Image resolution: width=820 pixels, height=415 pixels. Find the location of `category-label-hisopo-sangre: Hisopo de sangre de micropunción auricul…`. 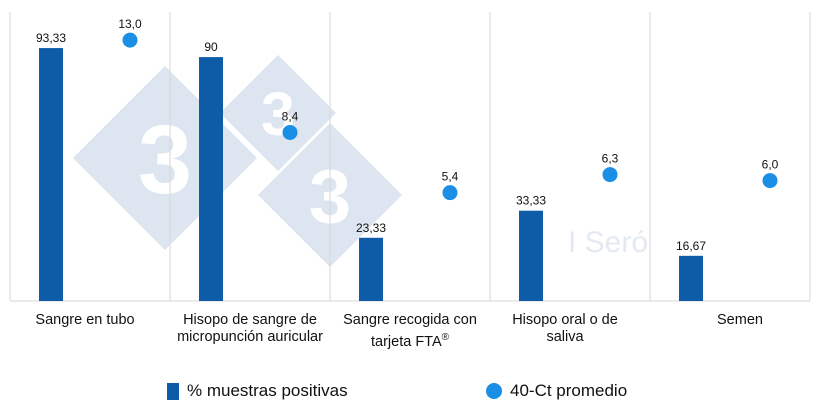

category-label-hisopo-sangre: Hisopo de sangre de micropunción auricul… is located at coordinates (250, 328).